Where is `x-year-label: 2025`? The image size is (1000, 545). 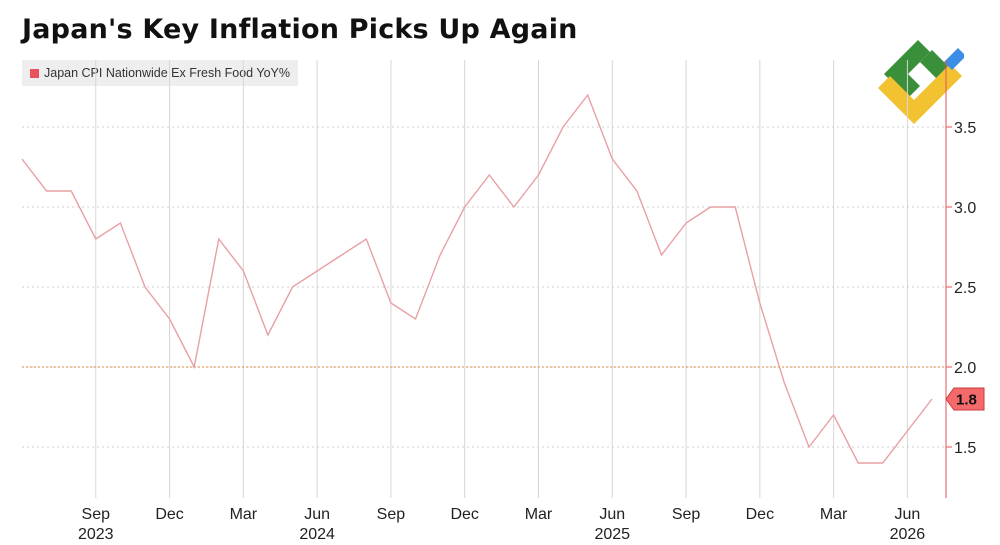 x-year-label: 2025 is located at coordinates (612, 534).